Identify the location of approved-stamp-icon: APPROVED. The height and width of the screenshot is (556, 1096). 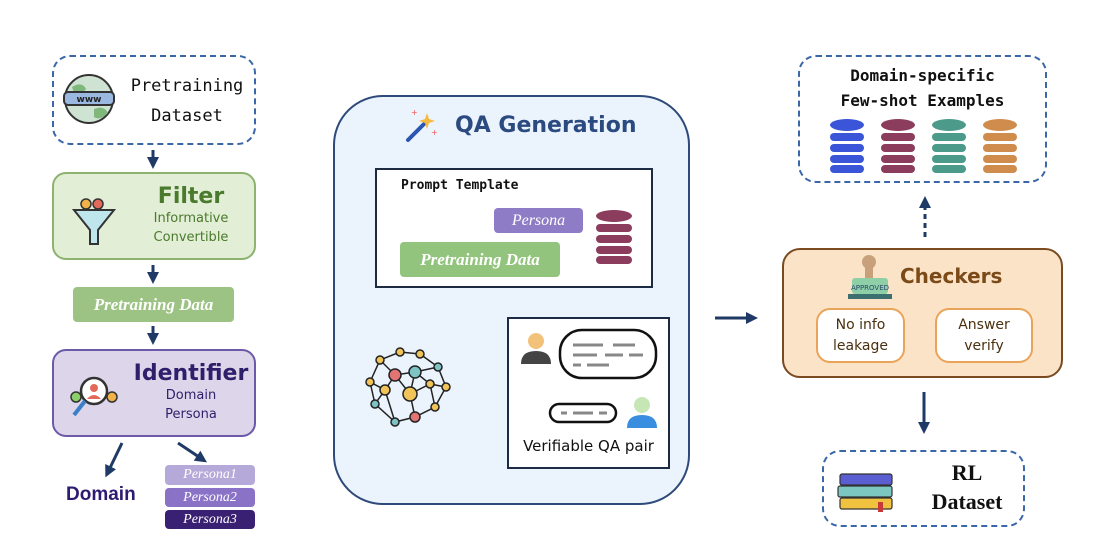
(870, 277).